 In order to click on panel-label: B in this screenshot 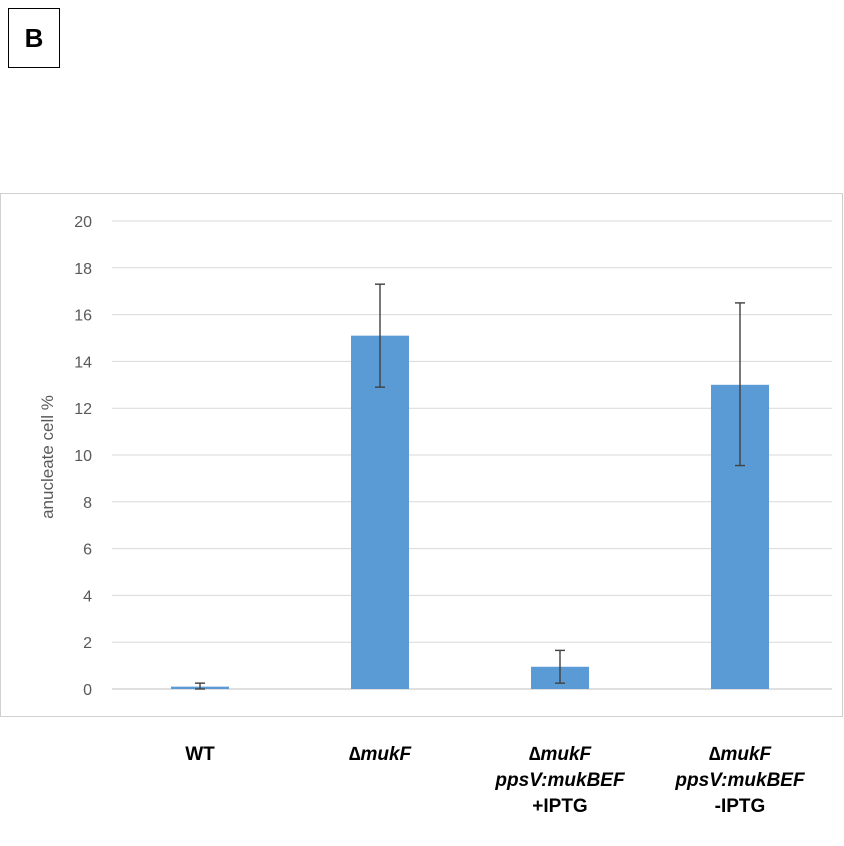, I will do `click(34, 38)`.